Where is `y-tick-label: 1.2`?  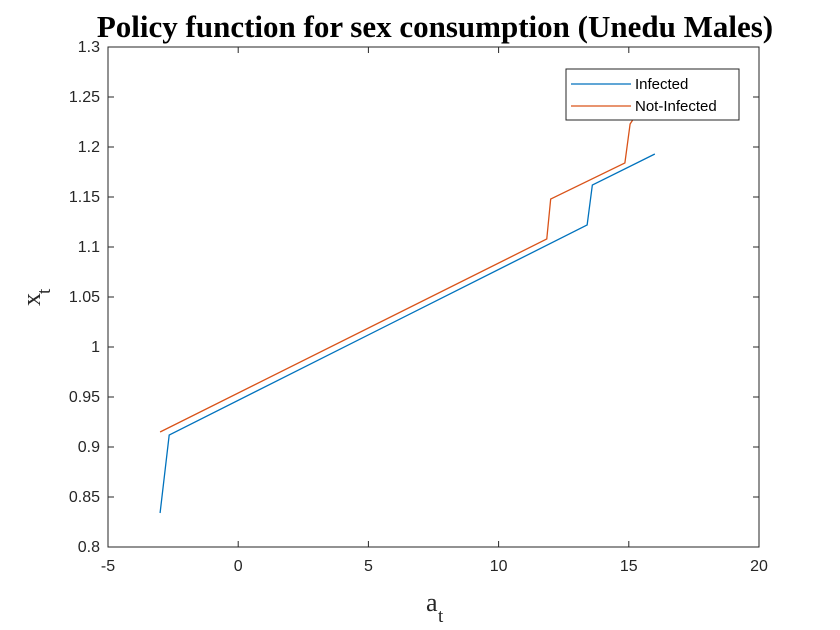 y-tick-label: 1.2 is located at coordinates (89, 147).